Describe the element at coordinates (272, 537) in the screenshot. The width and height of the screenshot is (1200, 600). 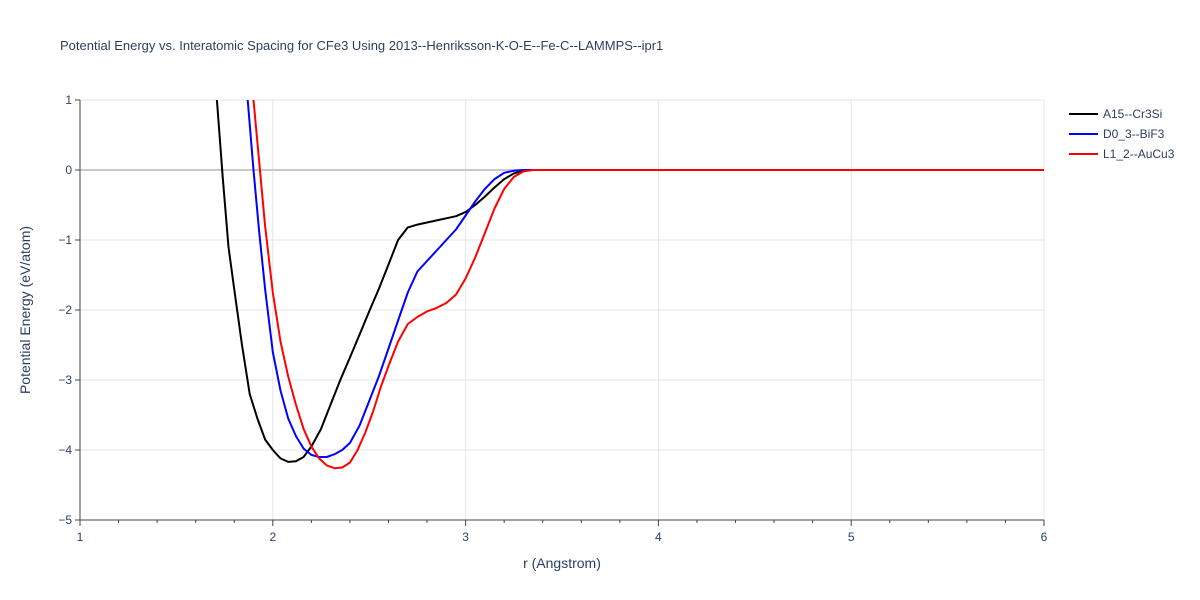
I see `x-tick-label: 2` at that location.